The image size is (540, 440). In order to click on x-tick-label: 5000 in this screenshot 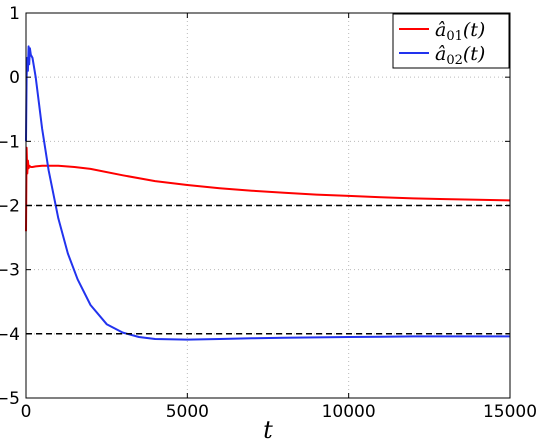, I will do `click(187, 412)`.